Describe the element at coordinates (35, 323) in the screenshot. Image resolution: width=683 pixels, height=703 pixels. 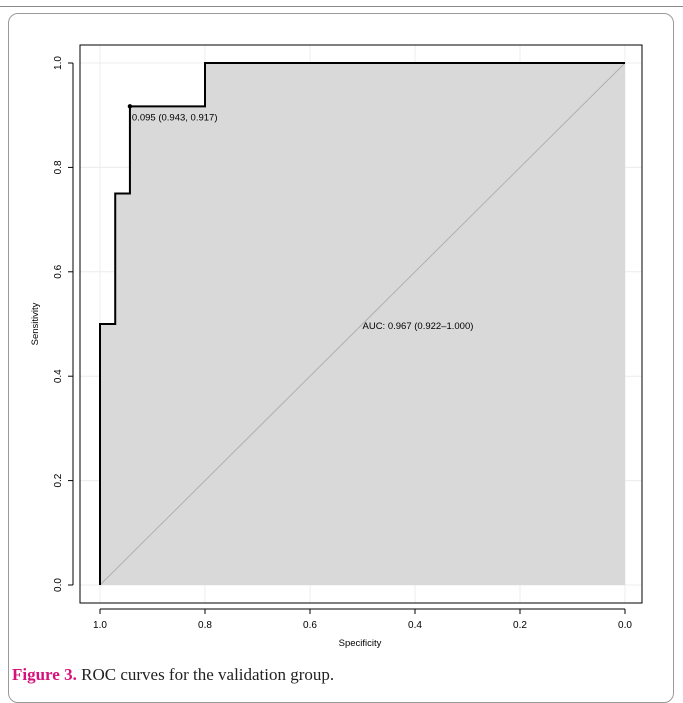
I see `y-axis-title: Sensitivity` at that location.